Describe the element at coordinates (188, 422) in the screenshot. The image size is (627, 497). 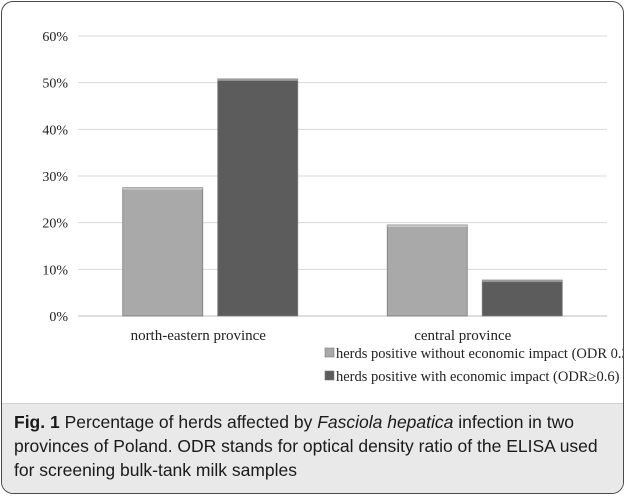
I see `caption-text-start: Percentage of herds affected by` at that location.